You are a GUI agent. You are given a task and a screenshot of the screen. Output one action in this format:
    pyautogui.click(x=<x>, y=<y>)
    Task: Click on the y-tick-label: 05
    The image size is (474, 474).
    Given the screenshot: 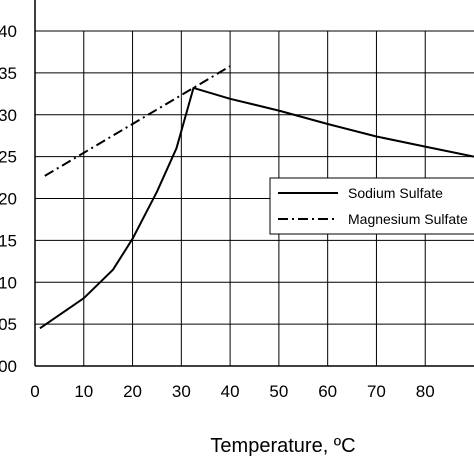 What is the action you would take?
    pyautogui.click(x=8, y=324)
    